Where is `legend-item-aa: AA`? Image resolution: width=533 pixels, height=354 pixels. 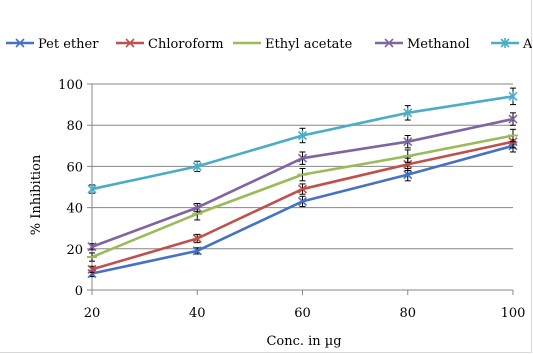
legend-item-aa: AA is located at coordinates (511, 44).